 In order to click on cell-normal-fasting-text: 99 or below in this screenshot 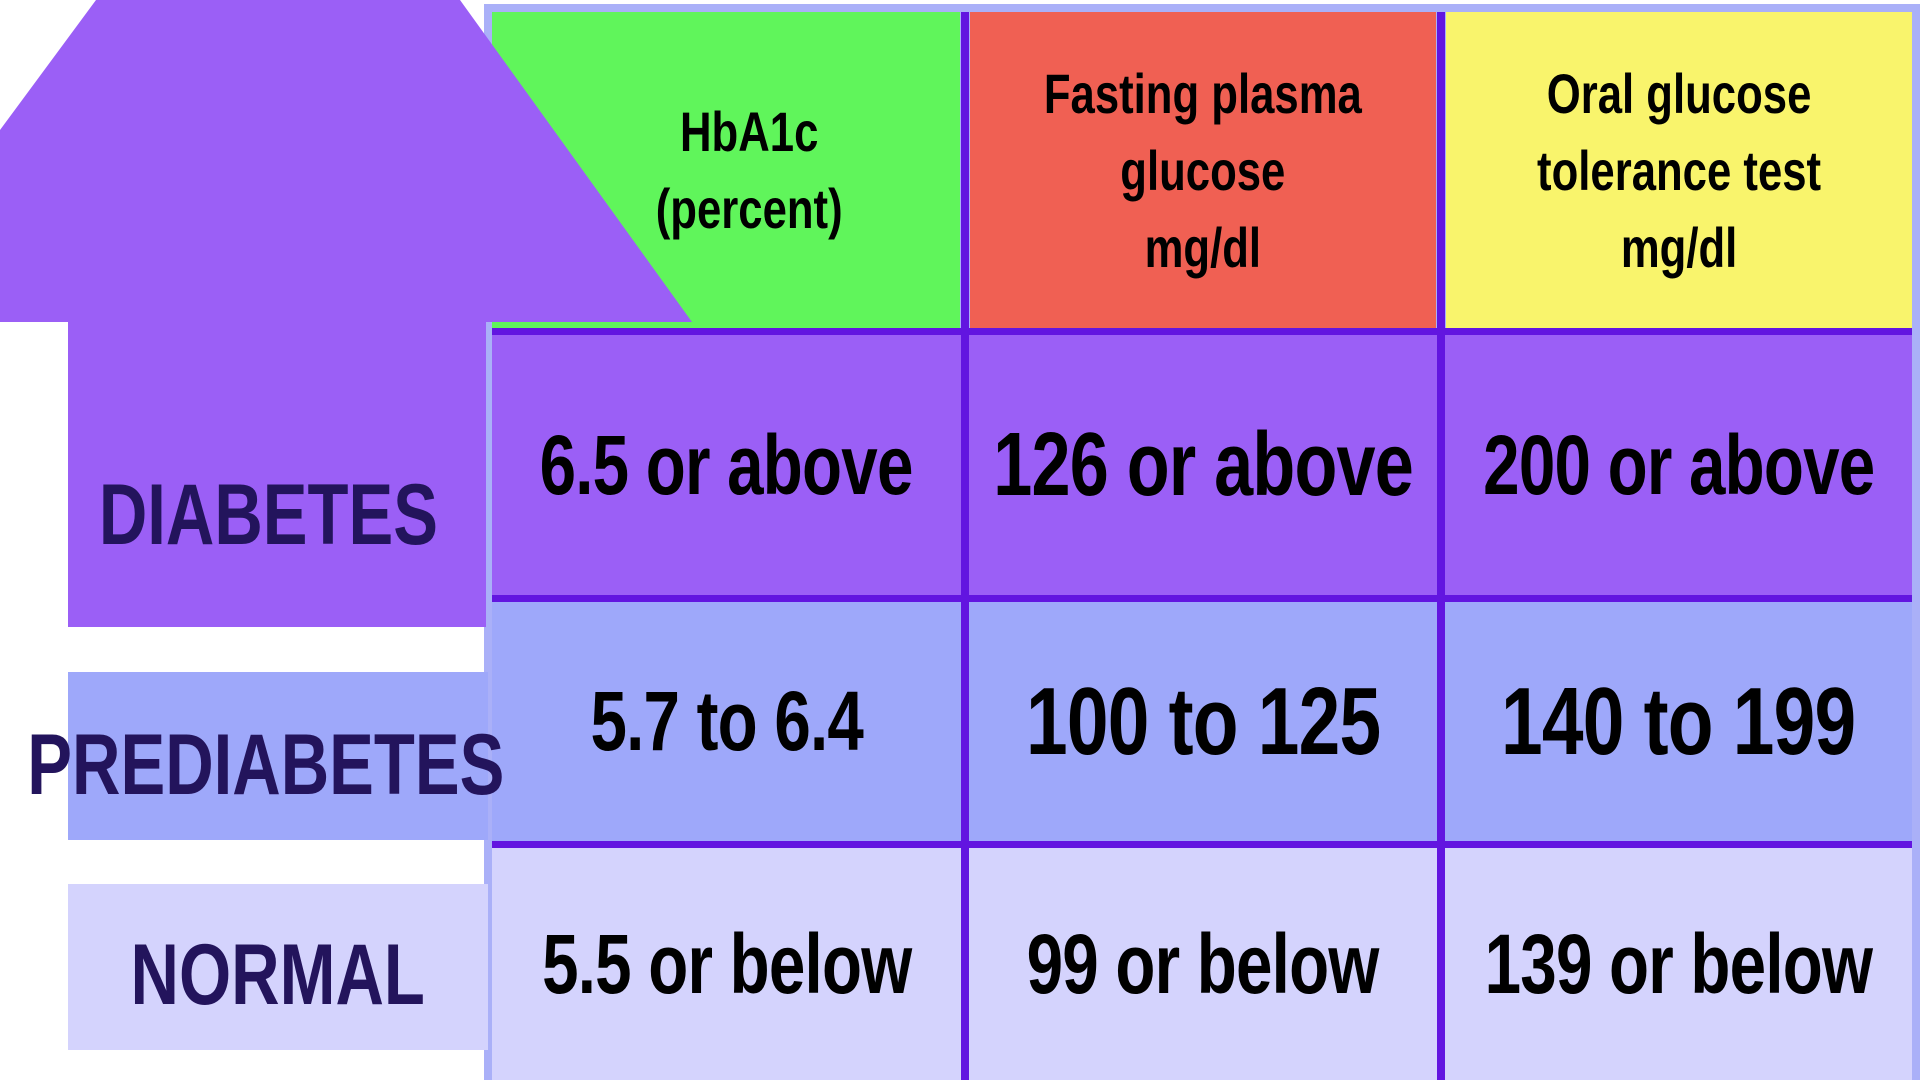, I will do `click(1203, 963)`.